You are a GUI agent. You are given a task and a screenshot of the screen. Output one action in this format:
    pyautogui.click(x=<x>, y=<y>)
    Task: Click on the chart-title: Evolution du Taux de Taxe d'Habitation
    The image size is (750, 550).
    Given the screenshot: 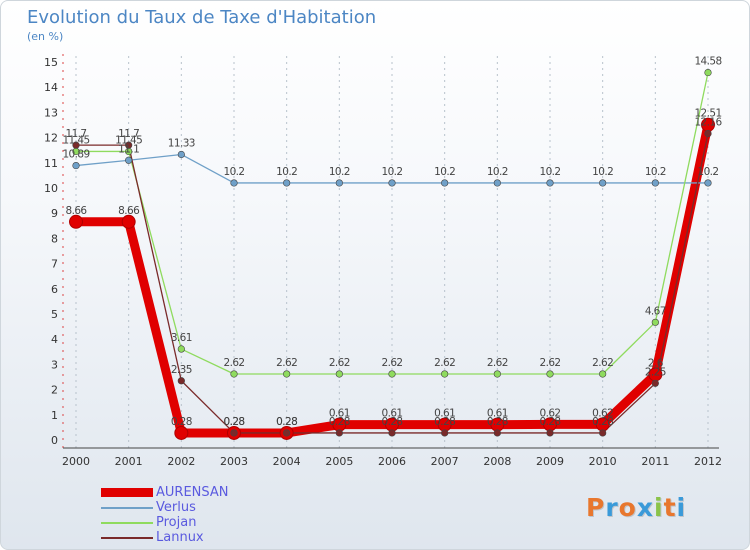 What is the action you would take?
    pyautogui.click(x=202, y=17)
    